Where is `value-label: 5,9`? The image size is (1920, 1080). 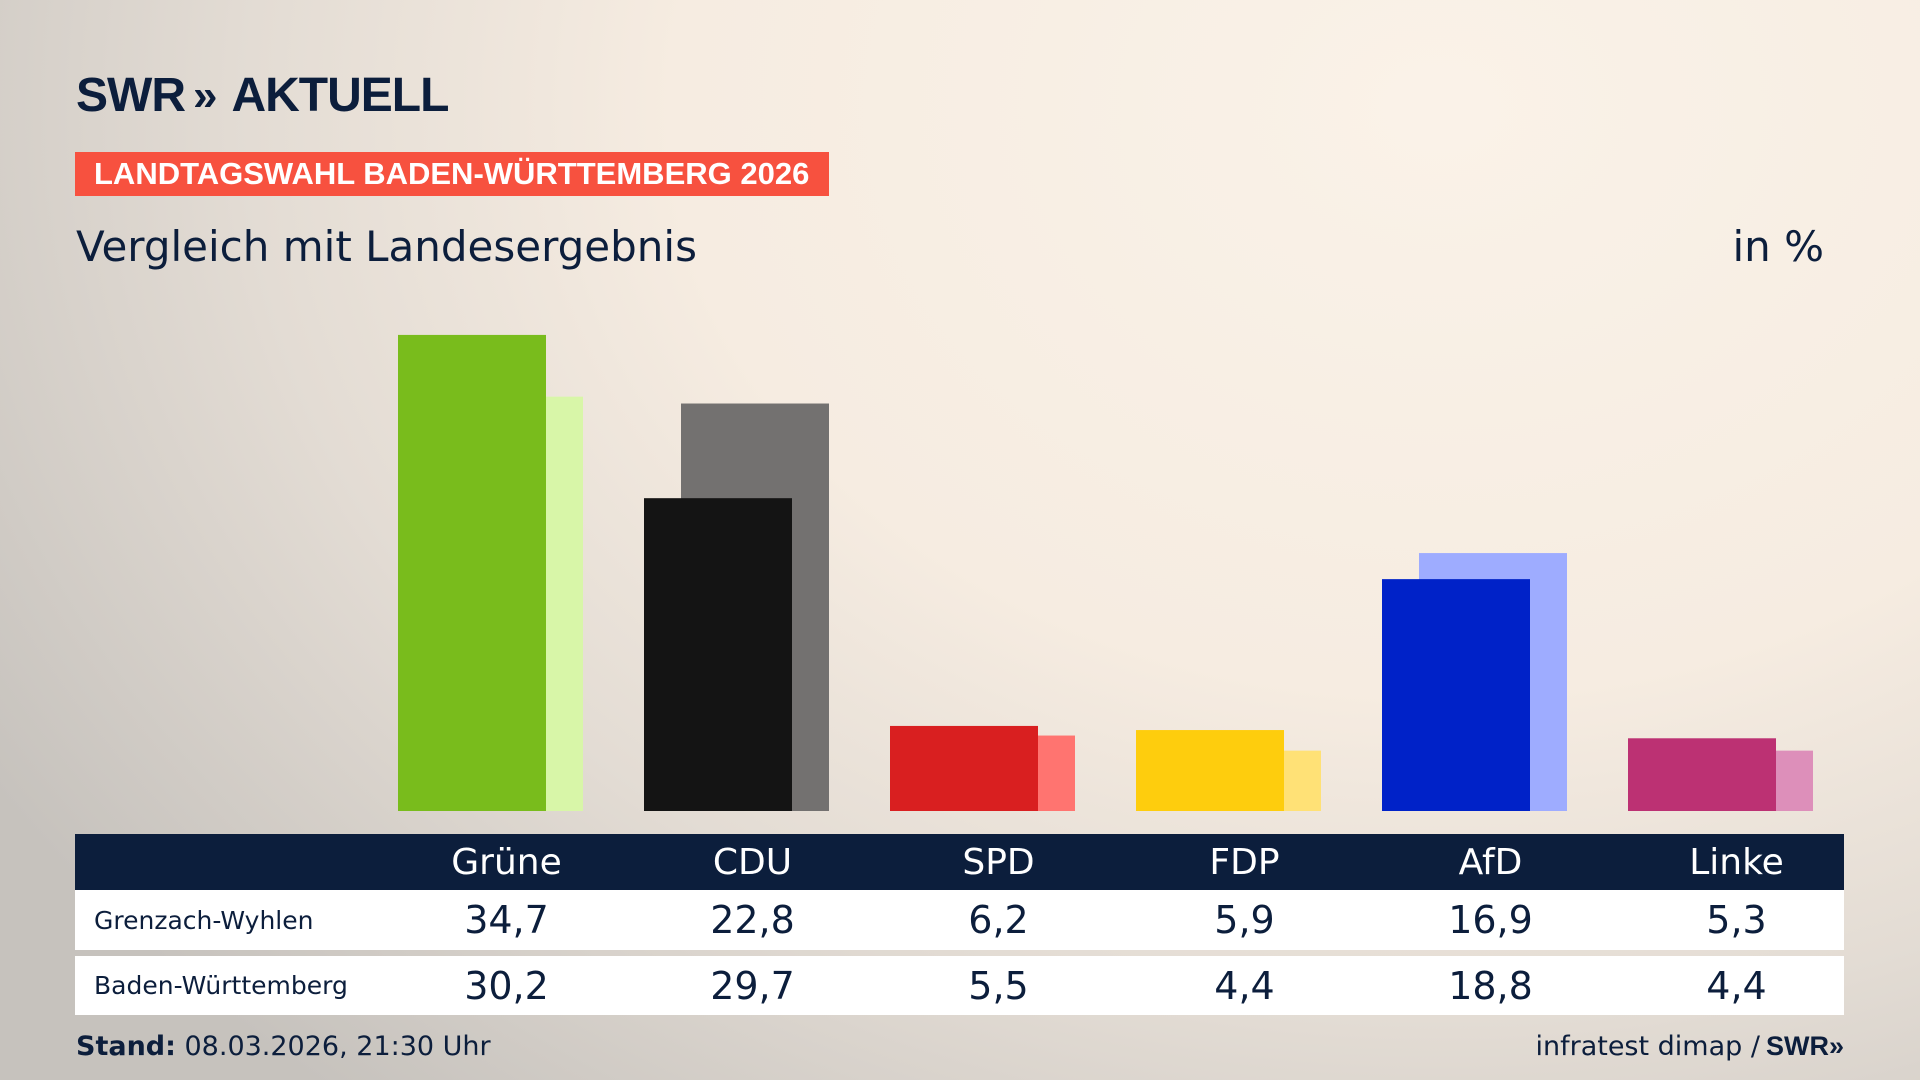 value-label: 5,9 is located at coordinates (1244, 920).